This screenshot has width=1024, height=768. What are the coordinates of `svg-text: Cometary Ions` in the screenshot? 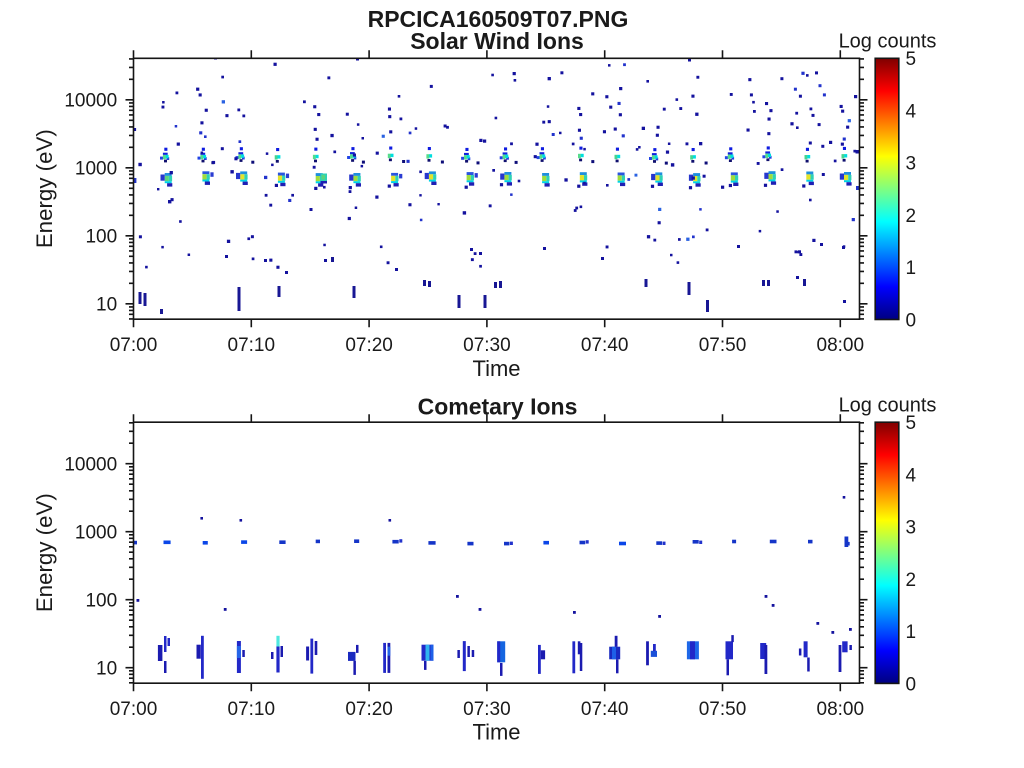 It's located at (498, 407).